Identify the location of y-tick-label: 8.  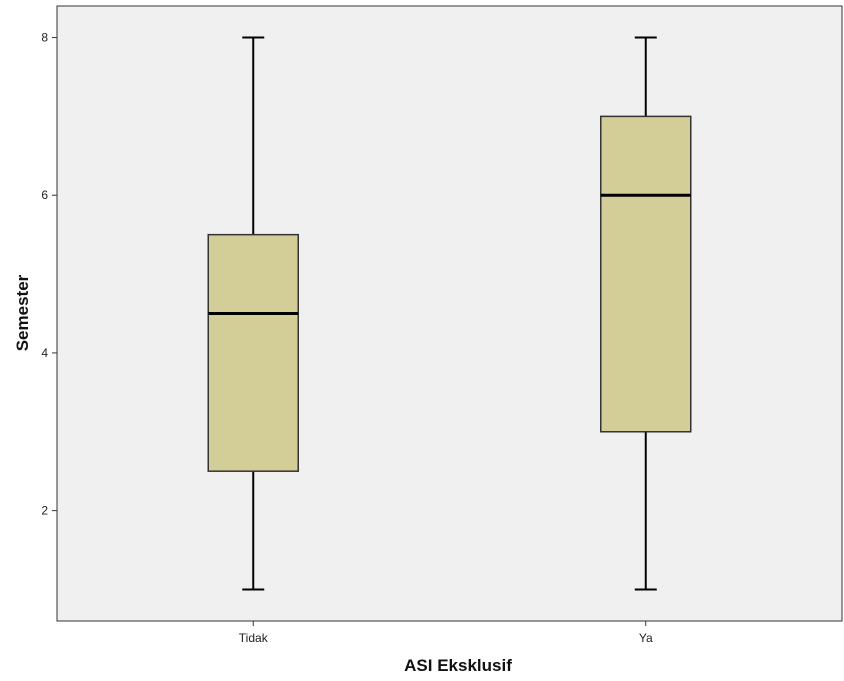
(44, 38).